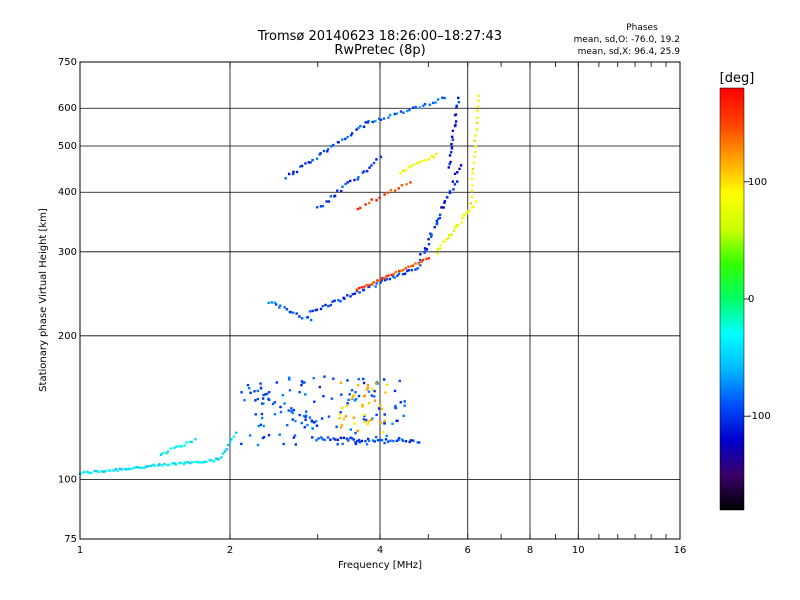 The width and height of the screenshot is (800, 600). I want to click on y-tick-label: 200, so click(67, 336).